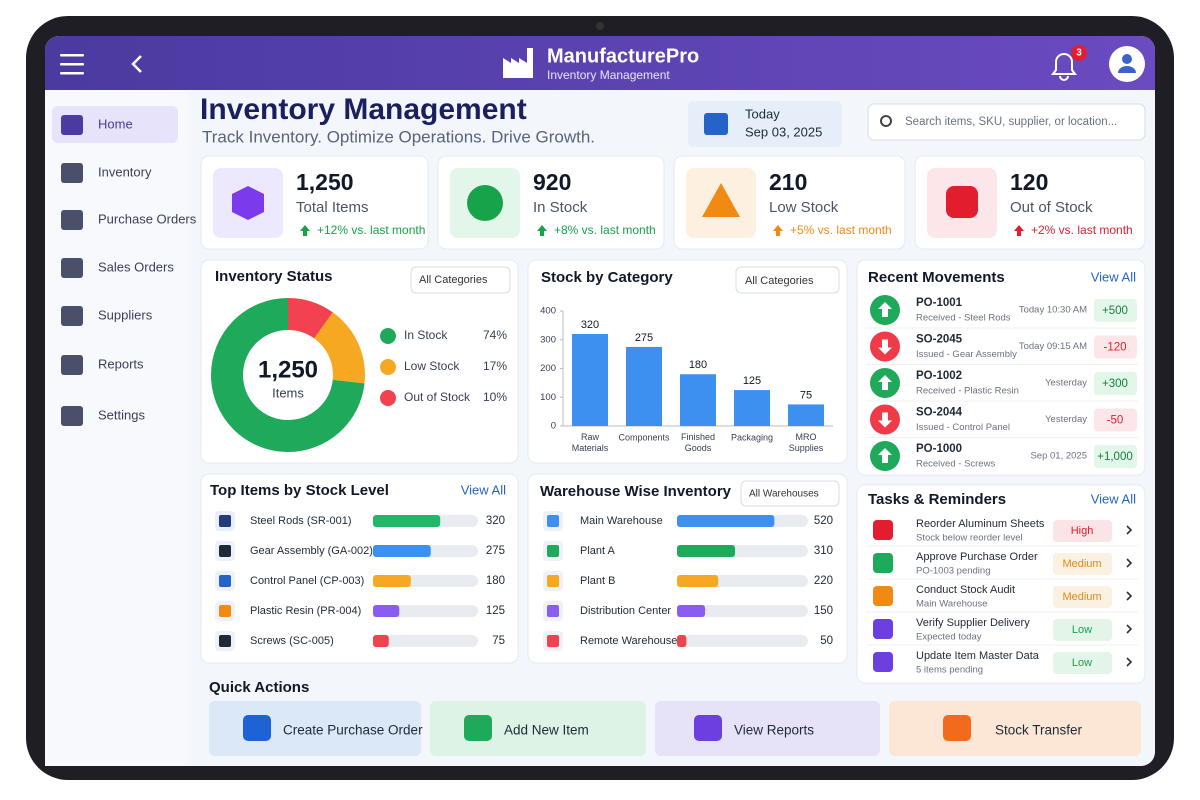 This screenshot has width=1200, height=800. I want to click on movement-description: Issued - Gear Assembly, so click(966, 354).